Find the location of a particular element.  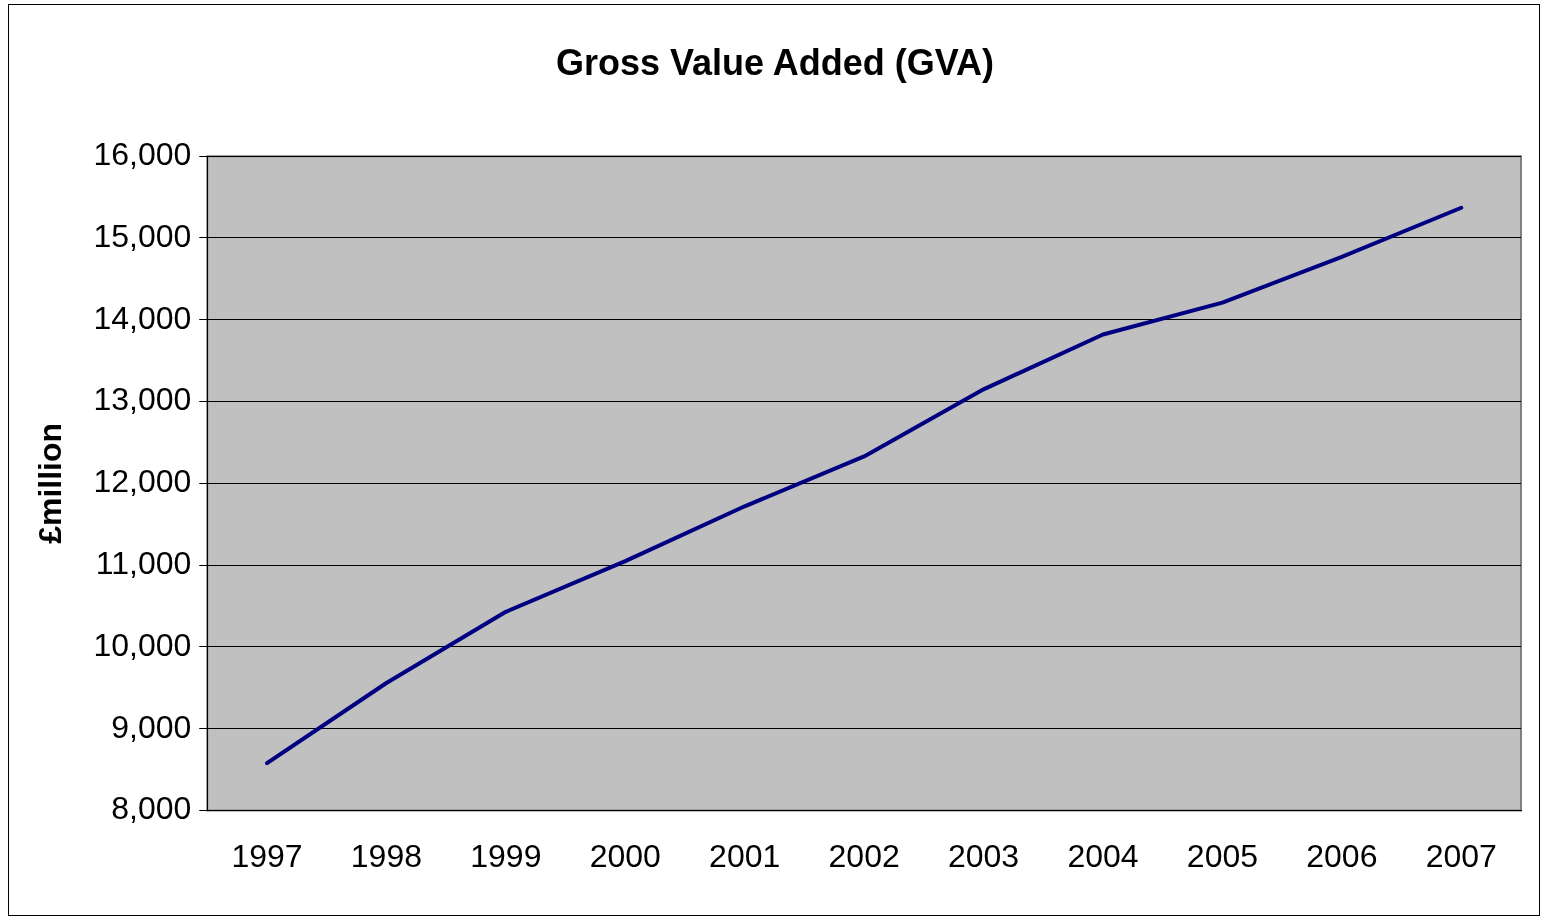

y-tick-label: 16,000 is located at coordinates (142, 154).